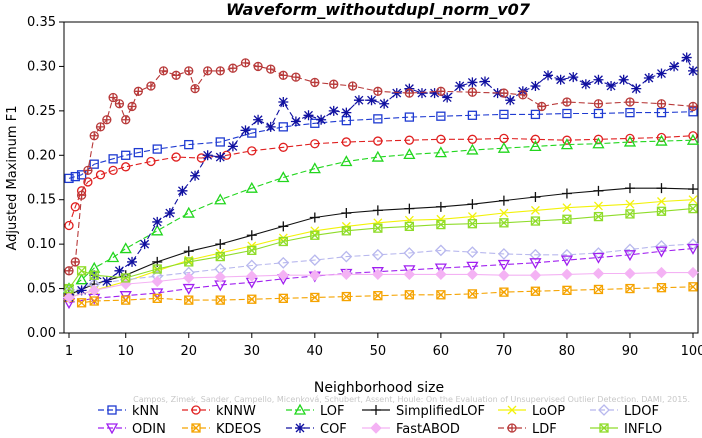 This screenshot has width=702, height=438. I want to click on y-tick-label: 0.30, so click(41, 66).